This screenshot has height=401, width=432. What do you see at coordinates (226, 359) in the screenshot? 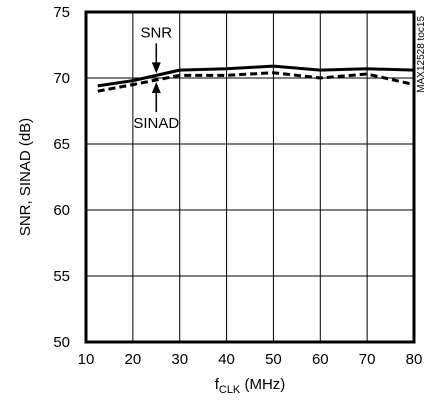
I see `x-tick-label: 40` at bounding box center [226, 359].